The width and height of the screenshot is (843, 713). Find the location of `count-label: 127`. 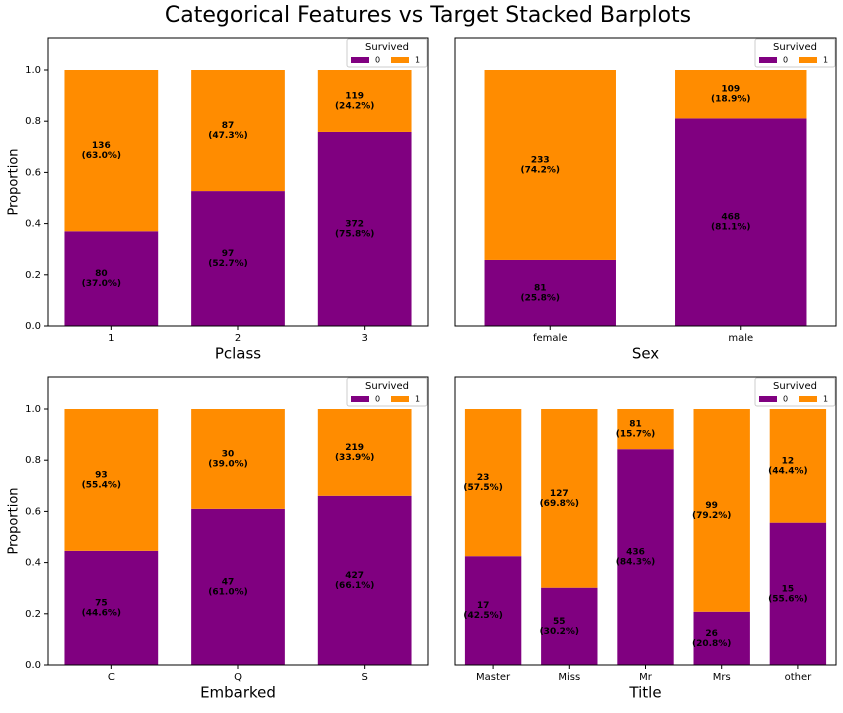

count-label: 127 is located at coordinates (559, 494).